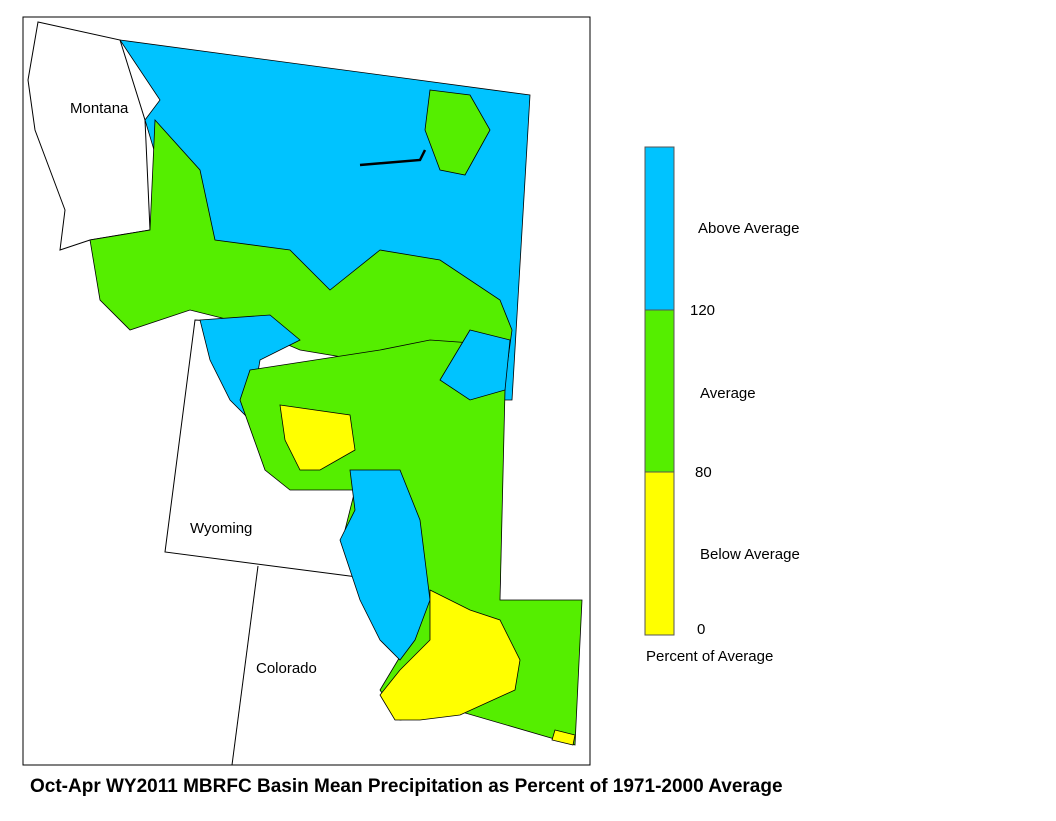 The height and width of the screenshot is (821, 1056). Describe the element at coordinates (89, 136) in the screenshot. I see `montana-outline` at that location.